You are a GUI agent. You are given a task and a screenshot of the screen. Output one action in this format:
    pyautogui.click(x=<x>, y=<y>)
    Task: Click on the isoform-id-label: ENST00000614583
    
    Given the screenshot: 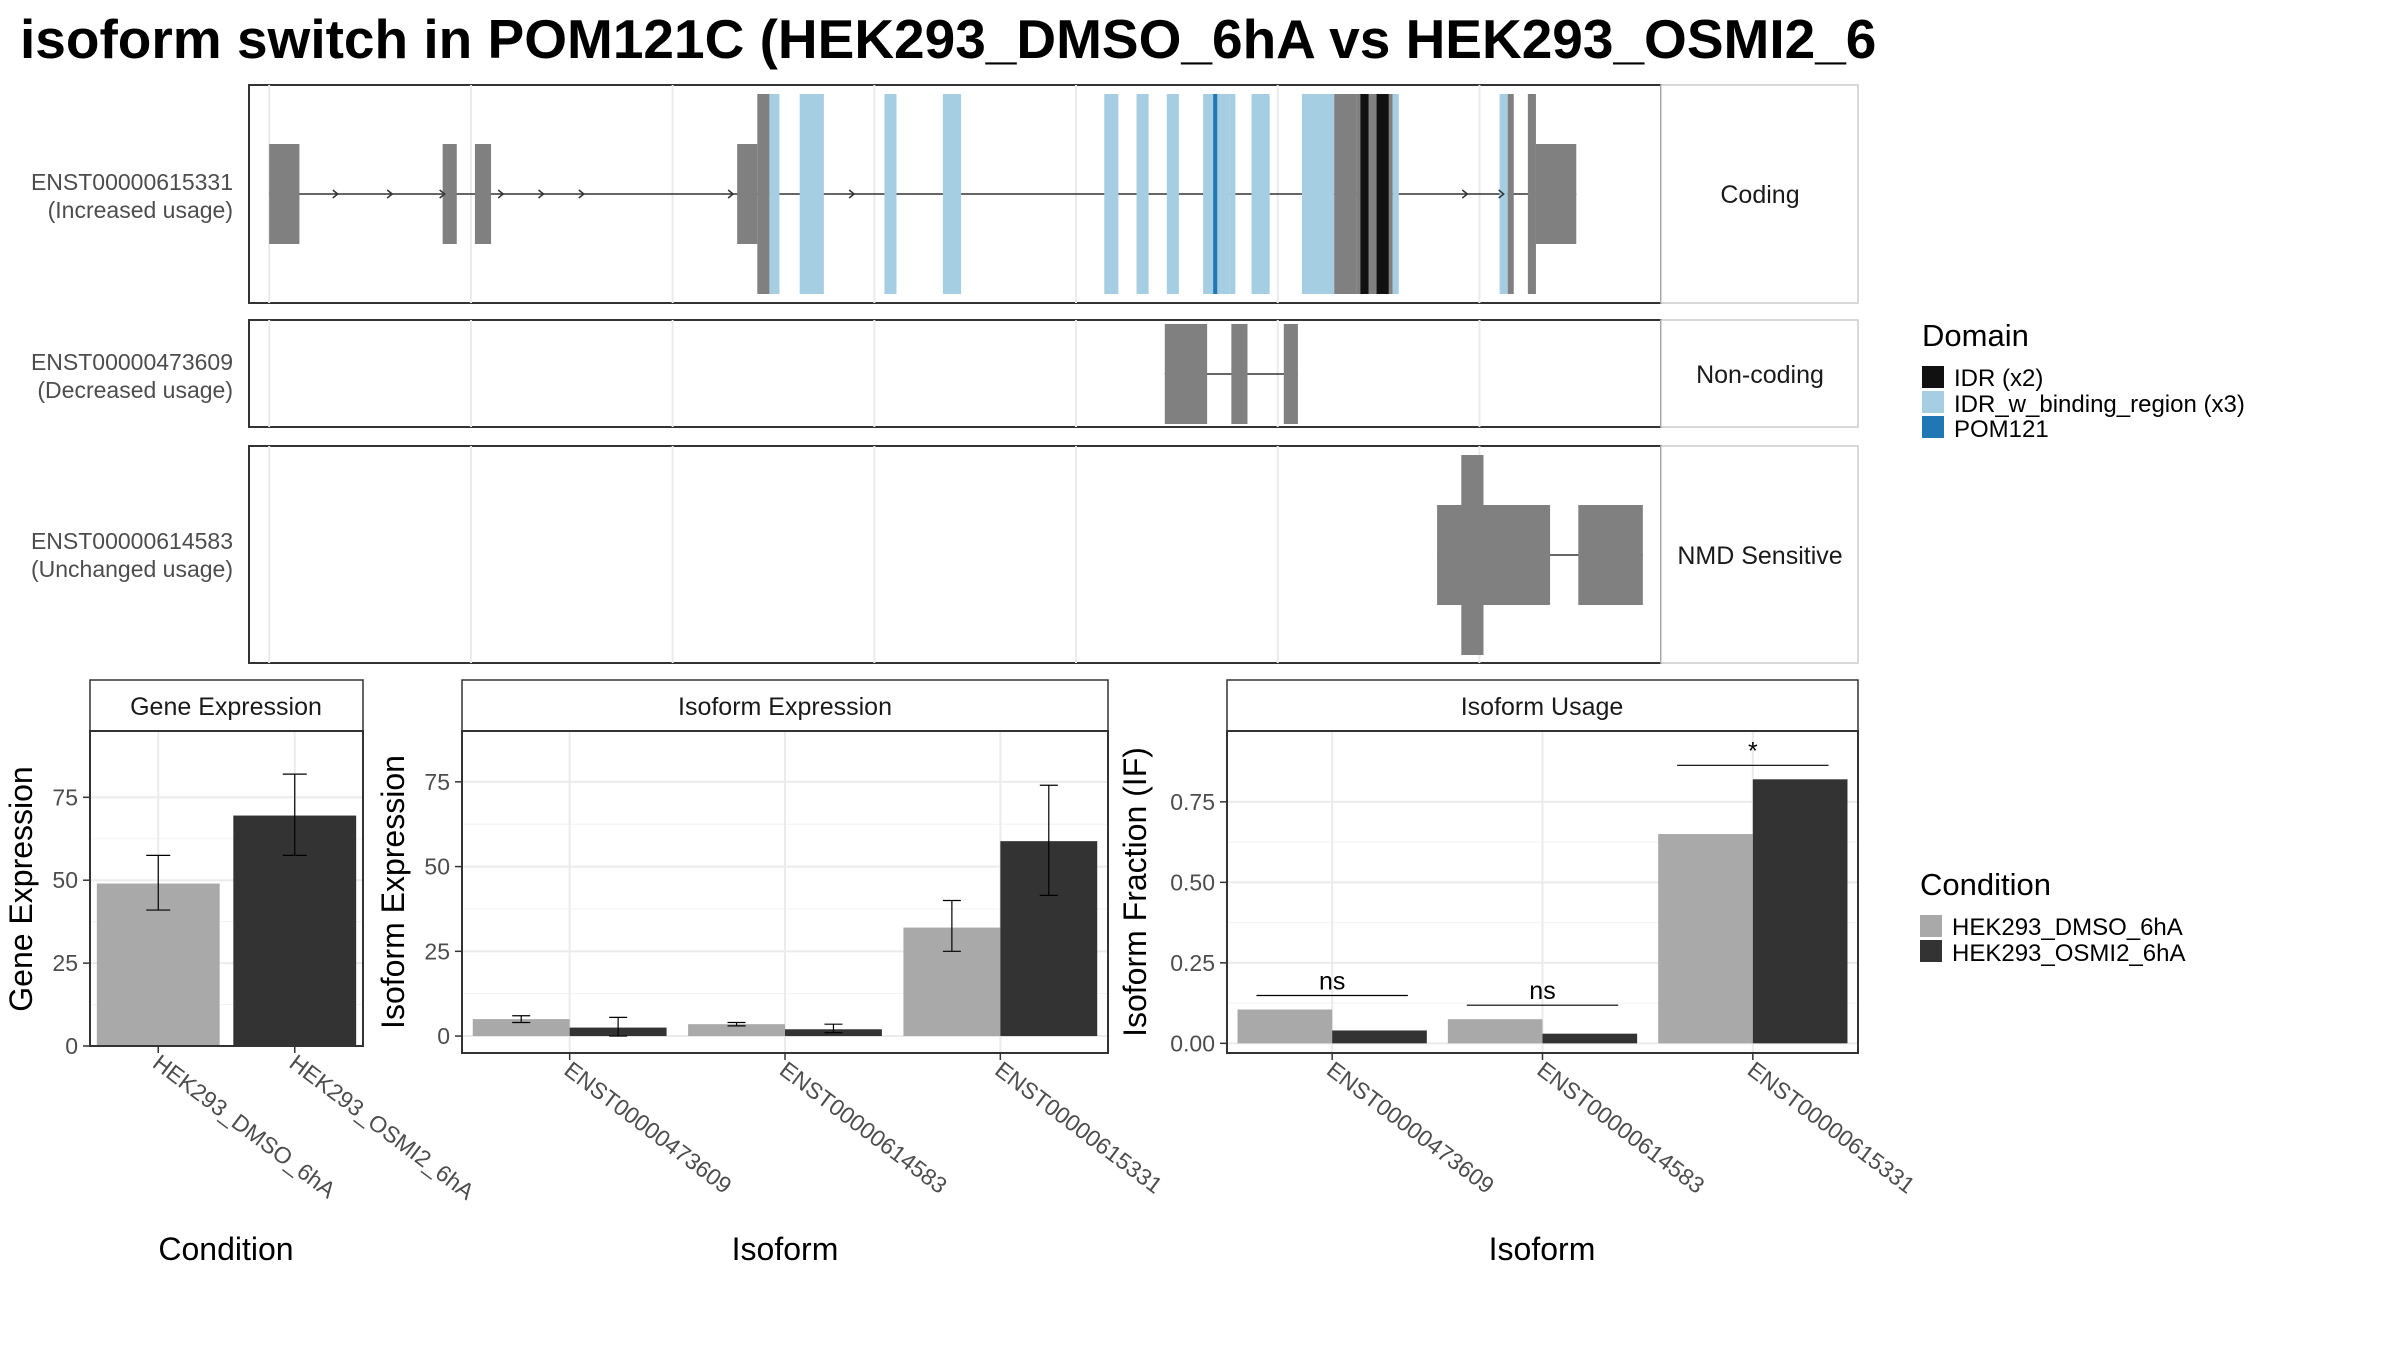 What is the action you would take?
    pyautogui.click(x=132, y=541)
    